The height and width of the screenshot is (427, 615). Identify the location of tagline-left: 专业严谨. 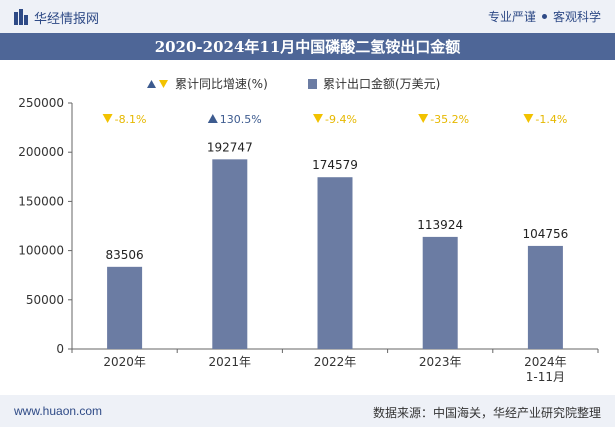
(511, 17).